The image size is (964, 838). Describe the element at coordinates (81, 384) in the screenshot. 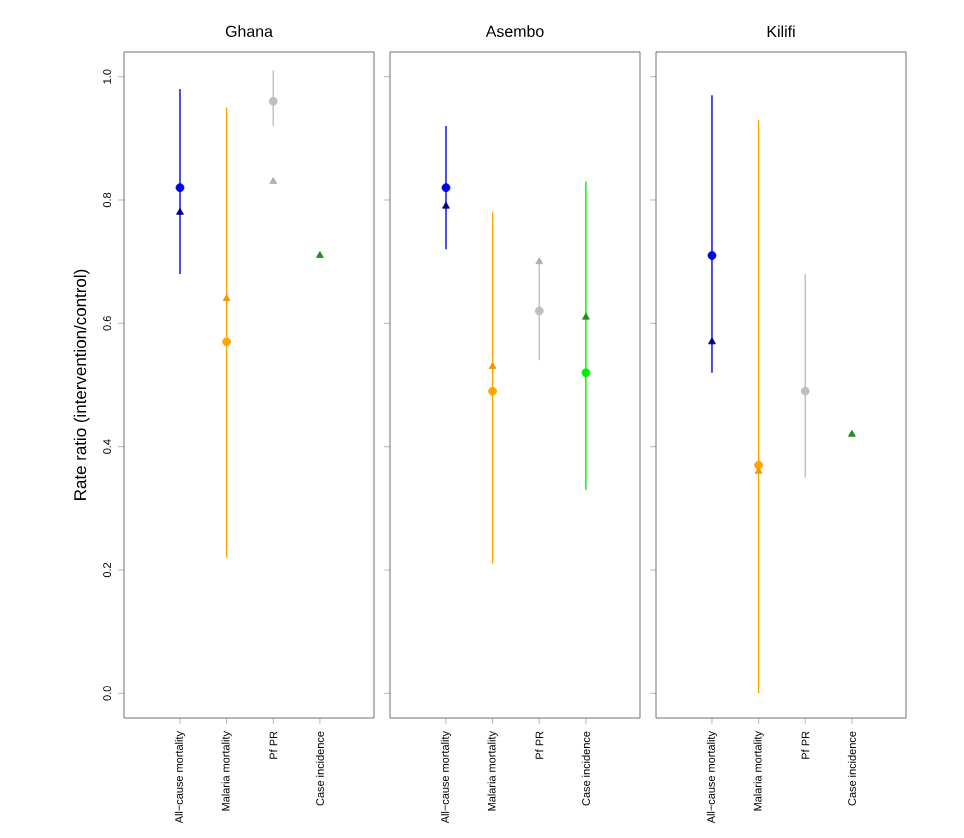

I see `y-axis-title: Rate ratio (intervention/control)` at that location.